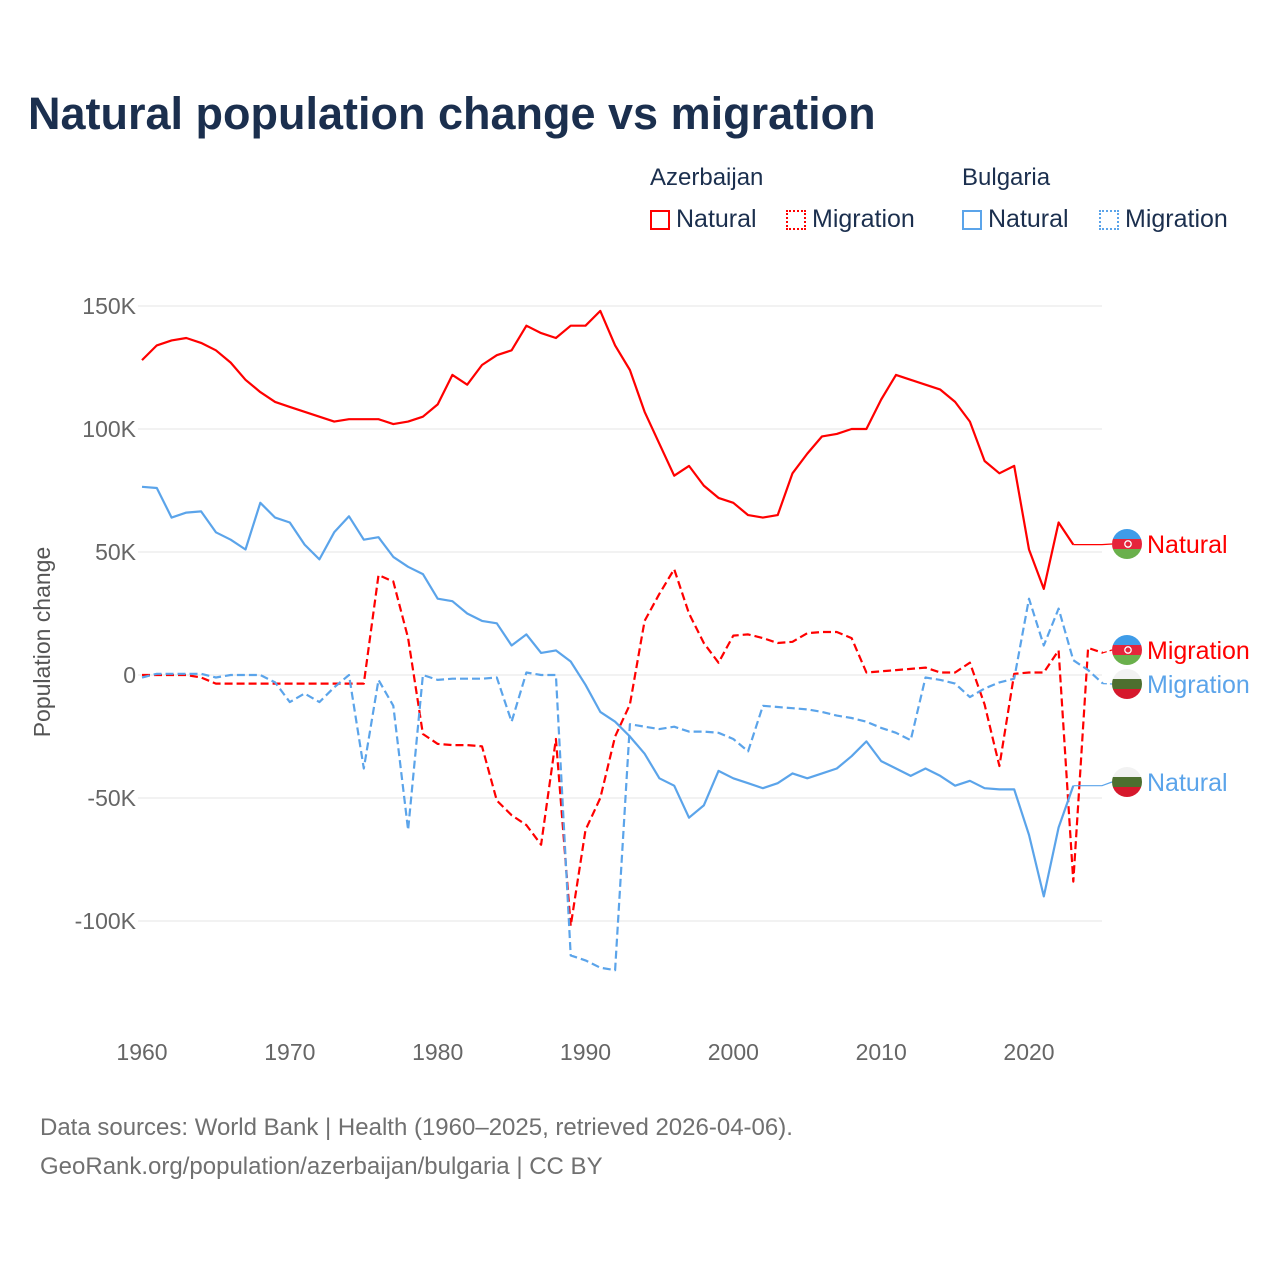 The image size is (1280, 1280). Describe the element at coordinates (660, 219) in the screenshot. I see `legend-swatch-solid-red` at that location.